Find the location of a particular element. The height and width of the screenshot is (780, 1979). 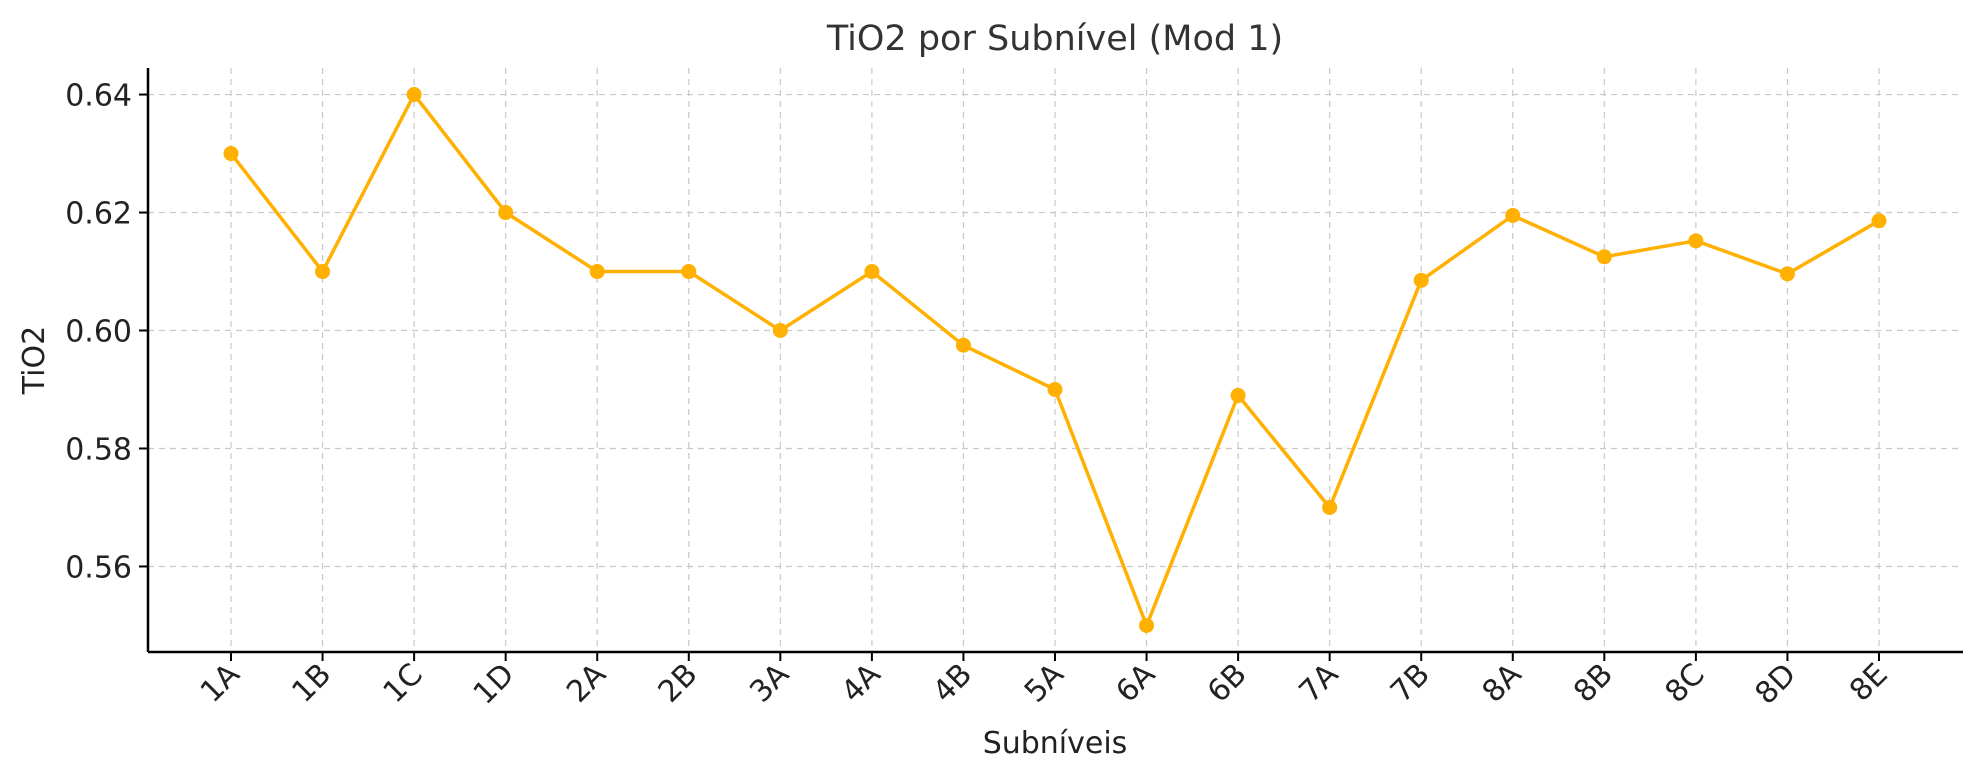

data-point-6A is located at coordinates (1147, 625).